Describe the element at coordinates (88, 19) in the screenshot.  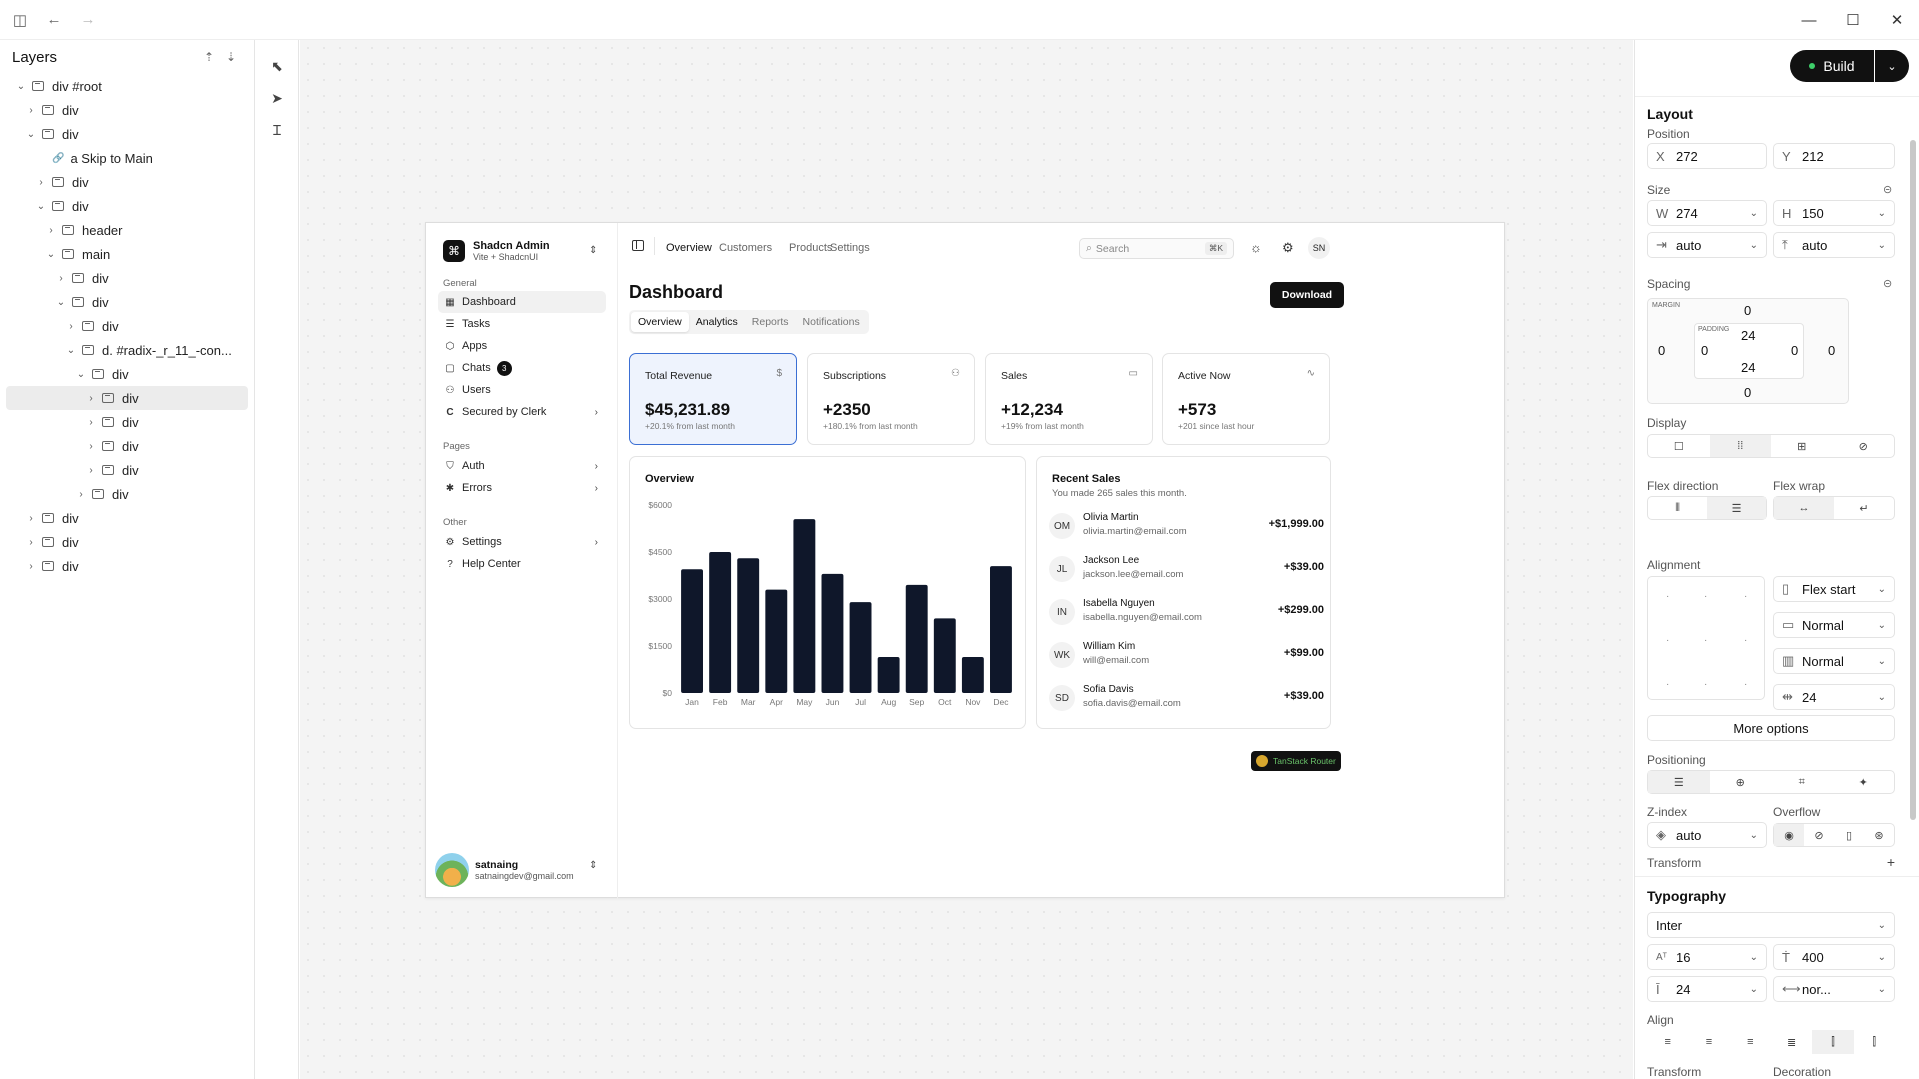
I see `forward-arrow-icon: →` at that location.